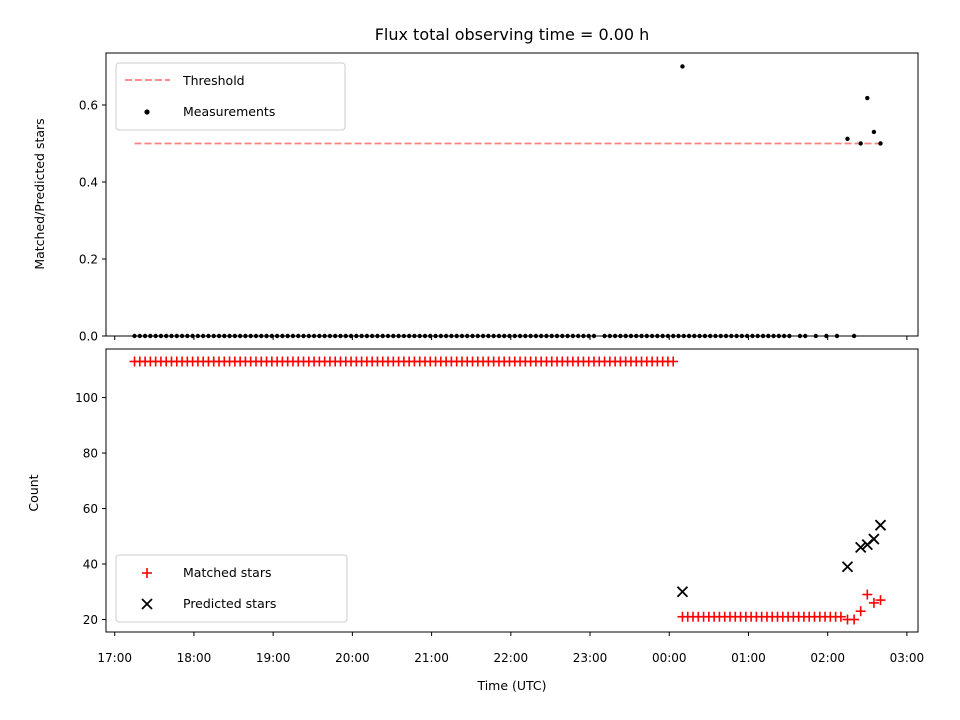 The height and width of the screenshot is (720, 960). I want to click on legend-predicted-swatch, so click(147, 604).